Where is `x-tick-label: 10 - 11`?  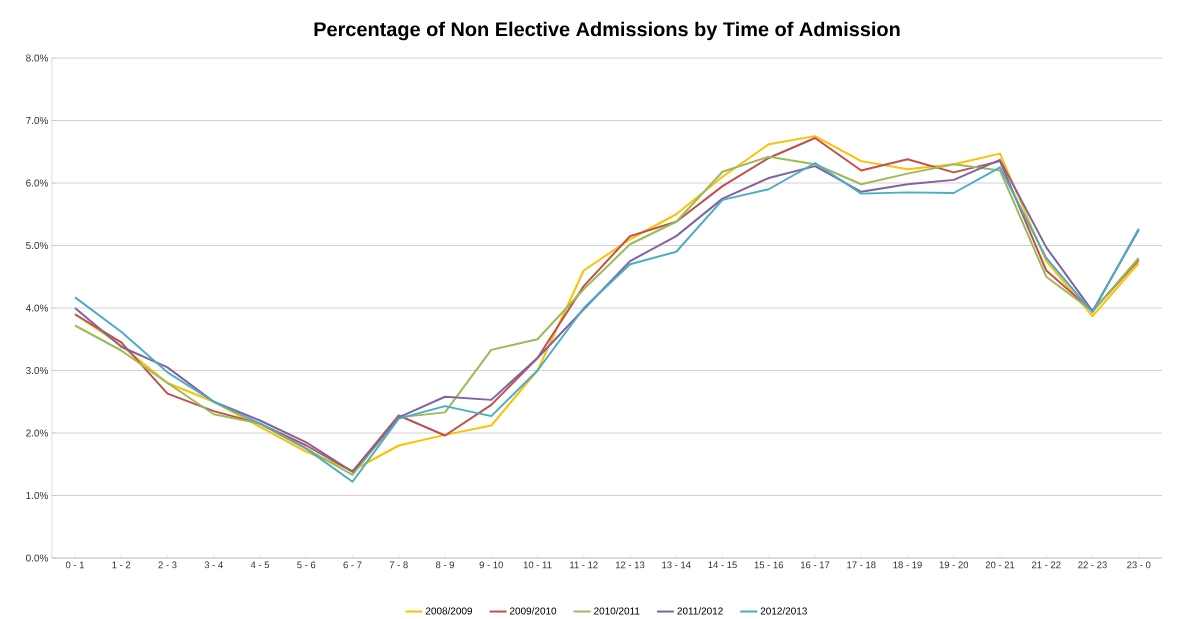 x-tick-label: 10 - 11 is located at coordinates (537, 565).